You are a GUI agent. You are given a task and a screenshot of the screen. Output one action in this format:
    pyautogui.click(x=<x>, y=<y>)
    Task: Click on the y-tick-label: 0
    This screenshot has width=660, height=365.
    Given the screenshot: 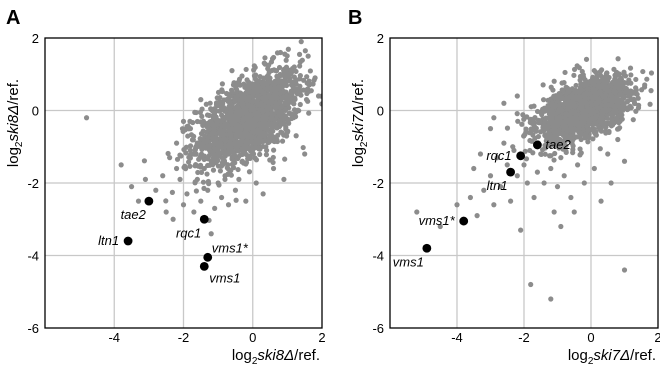 What is the action you would take?
    pyautogui.click(x=380, y=111)
    